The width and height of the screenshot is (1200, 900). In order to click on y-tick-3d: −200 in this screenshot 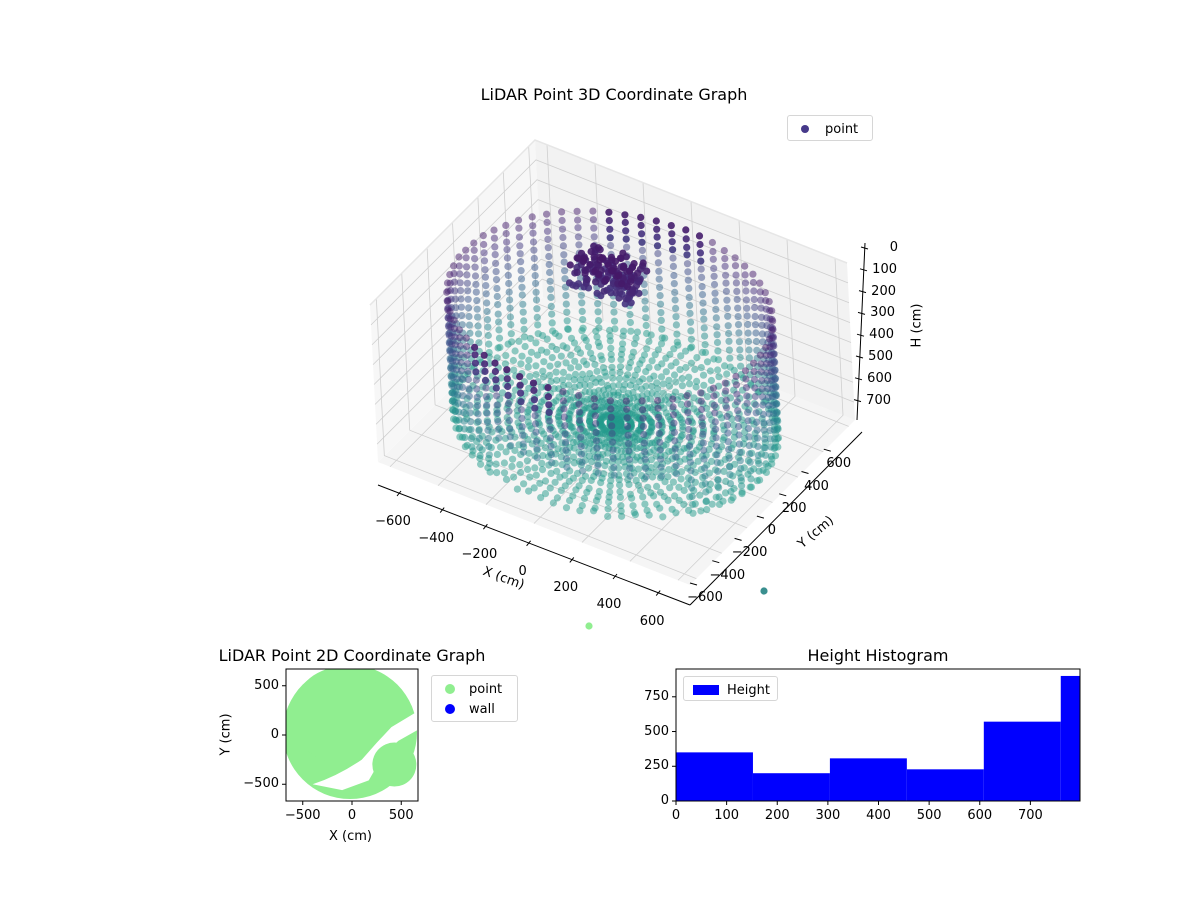, I will do `click(749, 553)`.